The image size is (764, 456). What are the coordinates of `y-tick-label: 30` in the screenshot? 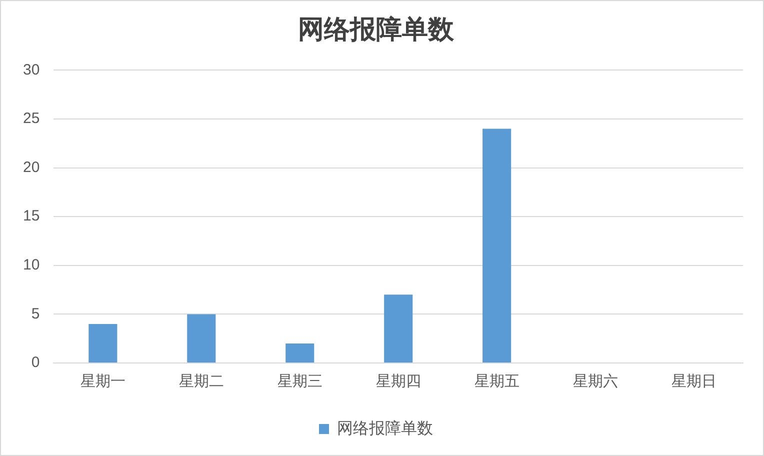 It's located at (31, 69).